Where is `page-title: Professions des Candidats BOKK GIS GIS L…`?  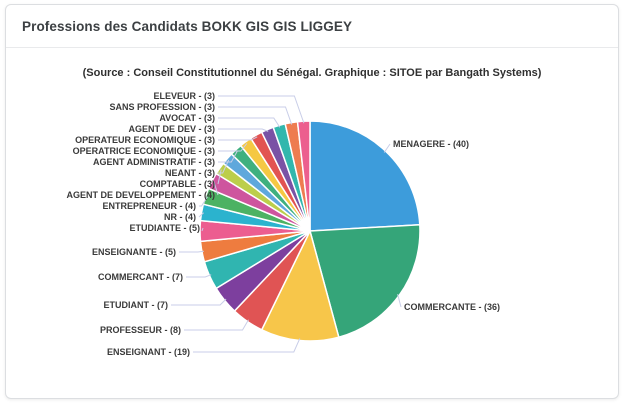 page-title: Professions des Candidats BOKK GIS GIS L… is located at coordinates (187, 26).